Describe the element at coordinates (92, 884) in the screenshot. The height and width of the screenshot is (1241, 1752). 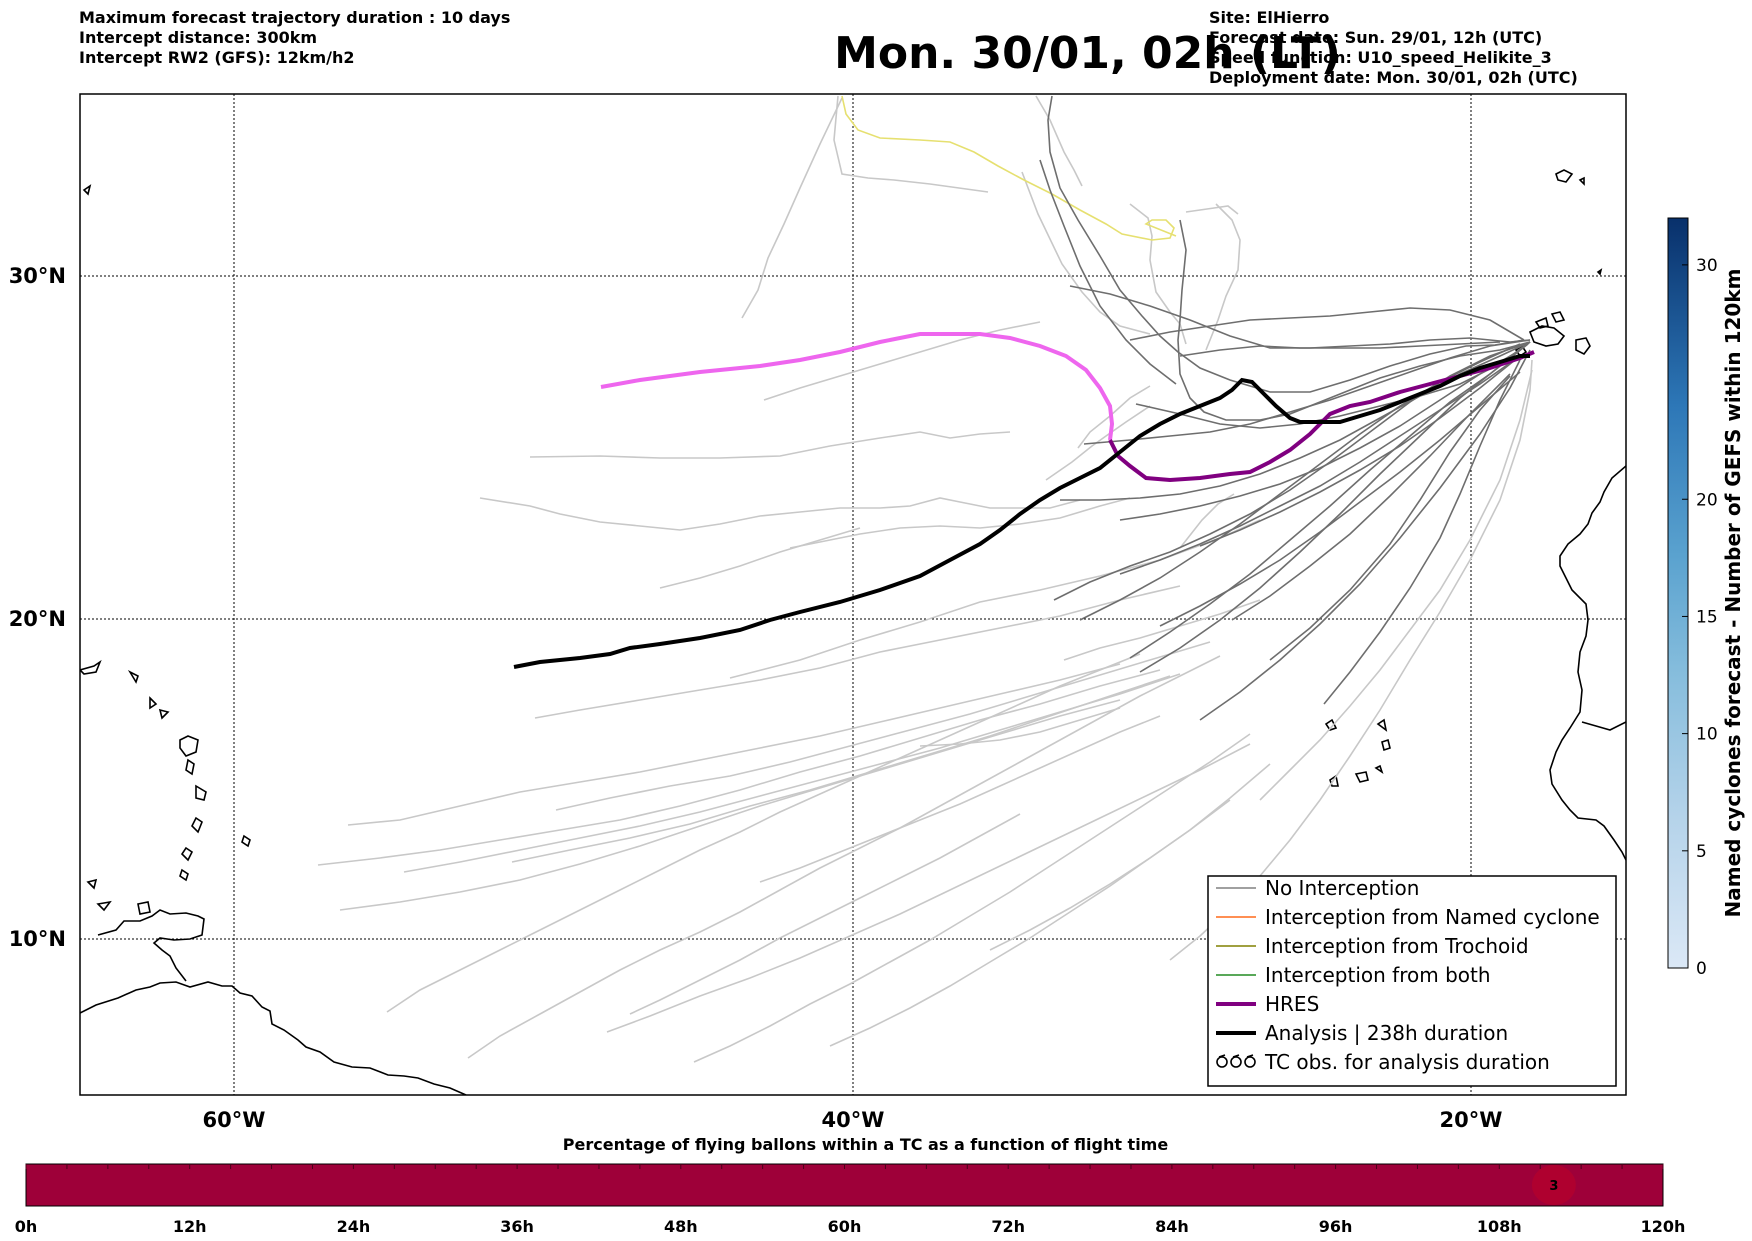
I see `island-grenada` at that location.